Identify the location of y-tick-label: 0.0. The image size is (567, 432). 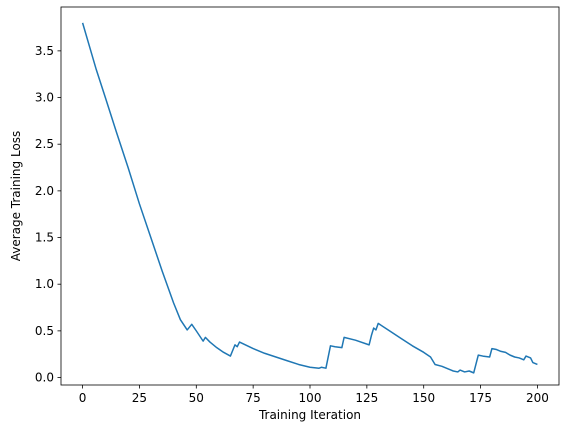
(44, 378).